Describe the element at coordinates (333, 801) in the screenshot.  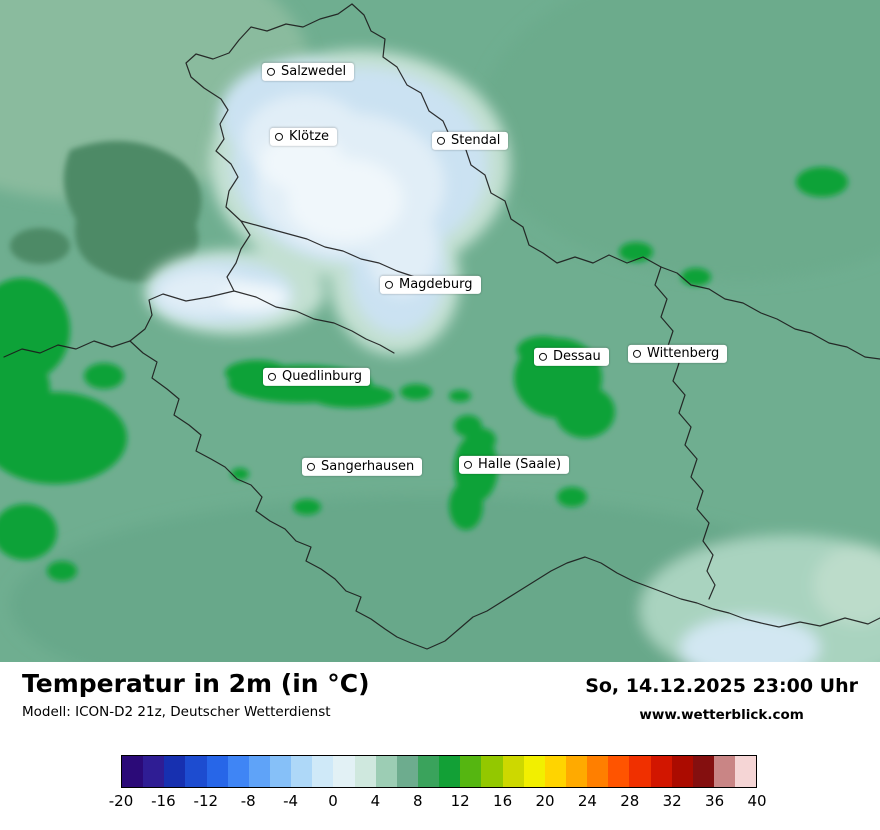
I see `colorbar-tick: 0` at that location.